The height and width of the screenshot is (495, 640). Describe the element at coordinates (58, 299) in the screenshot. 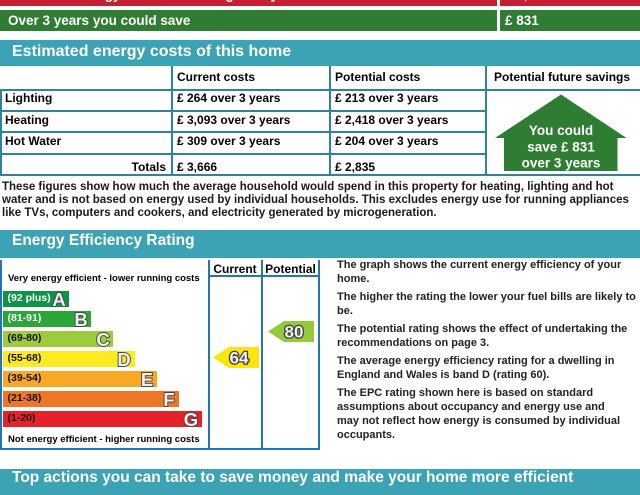

I see `svg-text: A` at that location.